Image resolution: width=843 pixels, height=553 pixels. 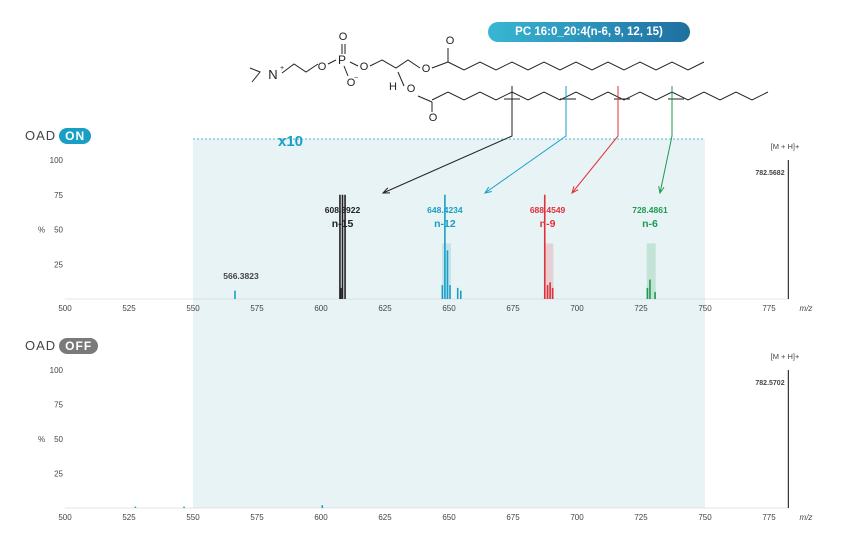 What do you see at coordinates (785, 356) in the screenshot?
I see `panel-off-molecular-ion-label: [M + H]+` at bounding box center [785, 356].